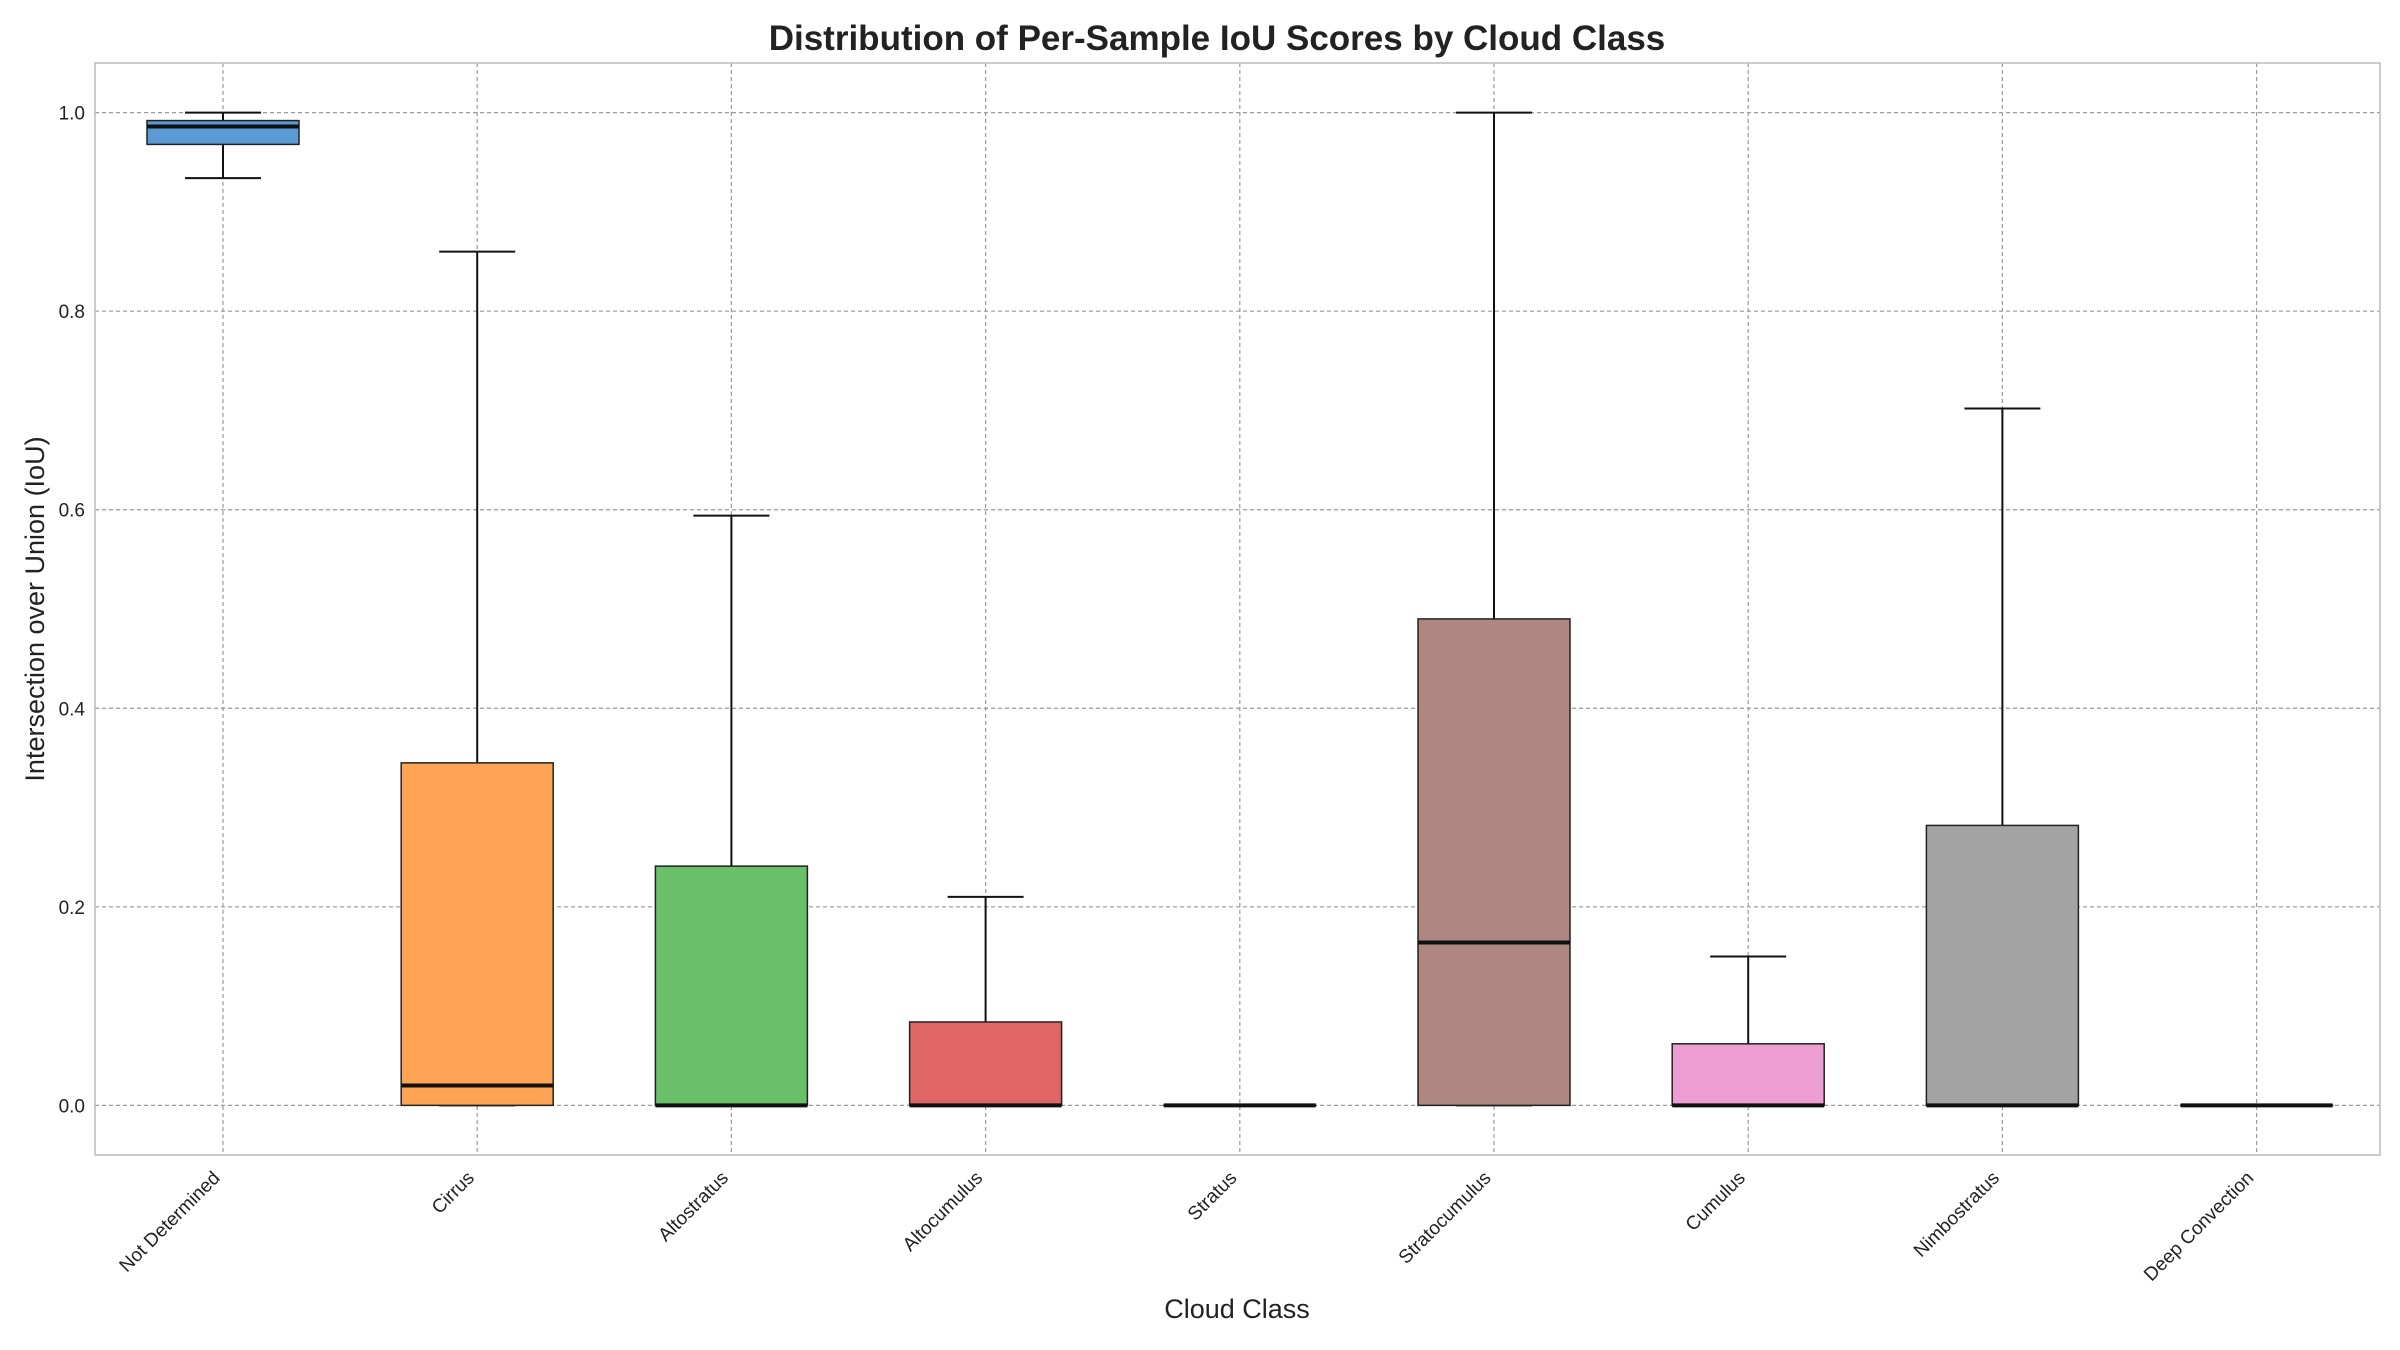  What do you see at coordinates (72, 1106) in the screenshot?
I see `y-tick-label: 0.0` at bounding box center [72, 1106].